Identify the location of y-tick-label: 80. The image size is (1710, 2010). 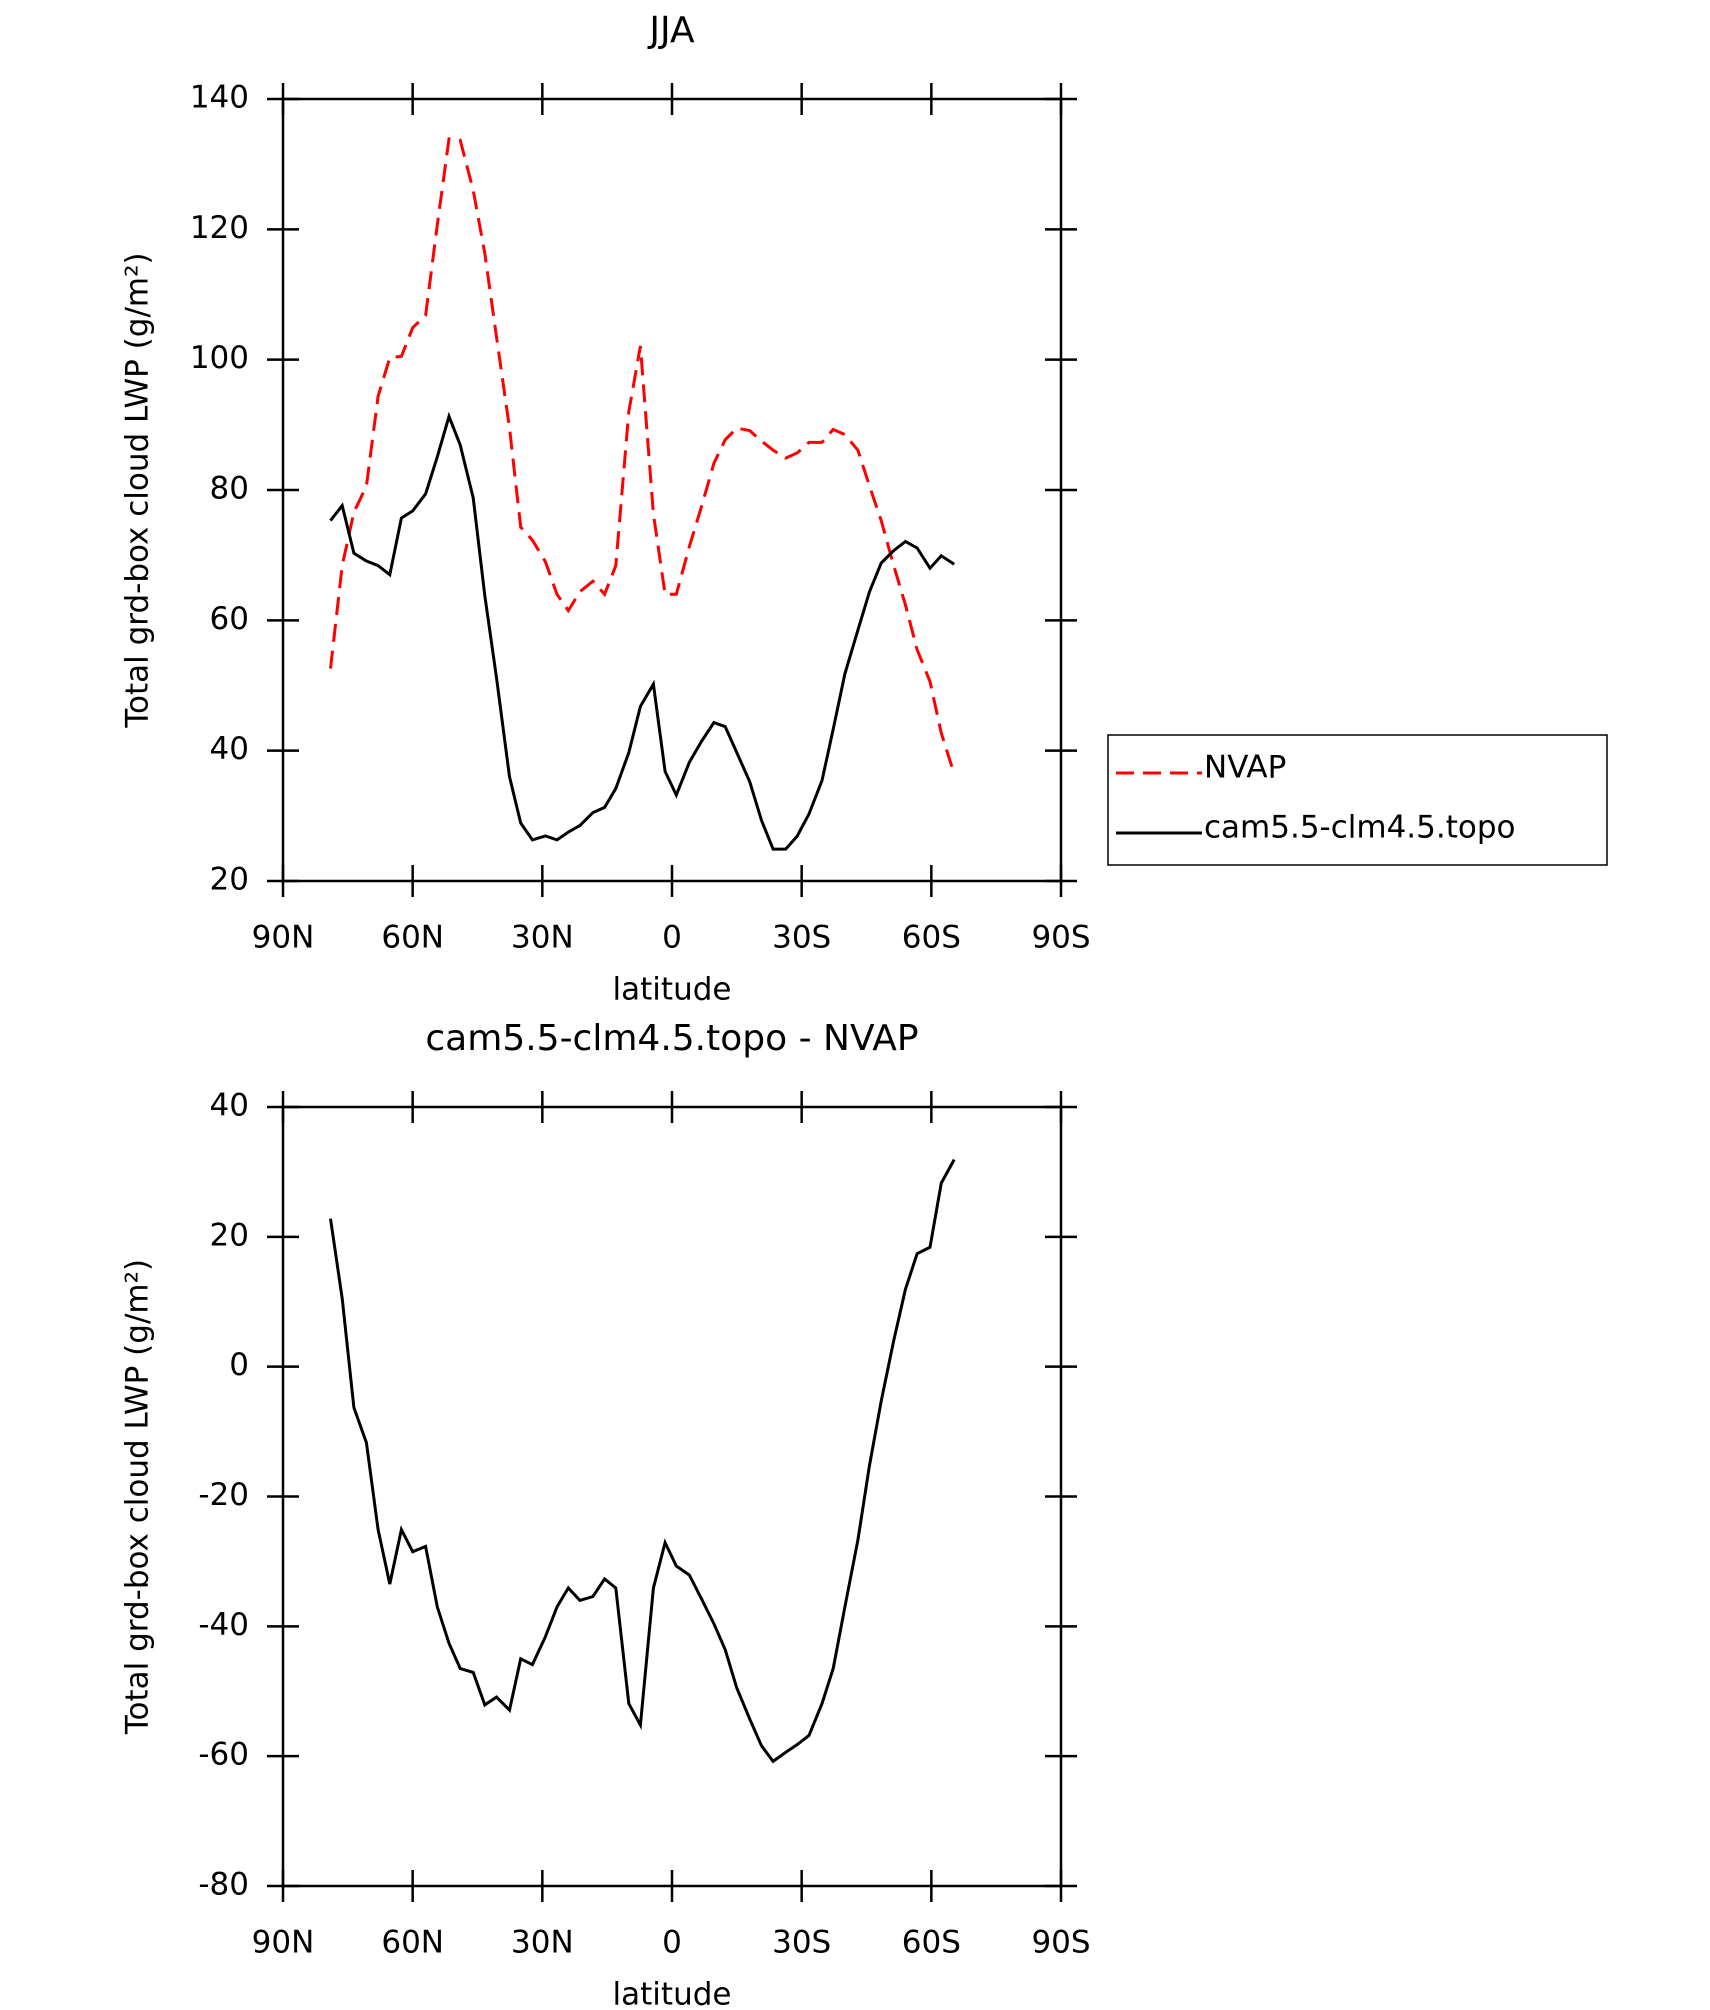
(229, 489).